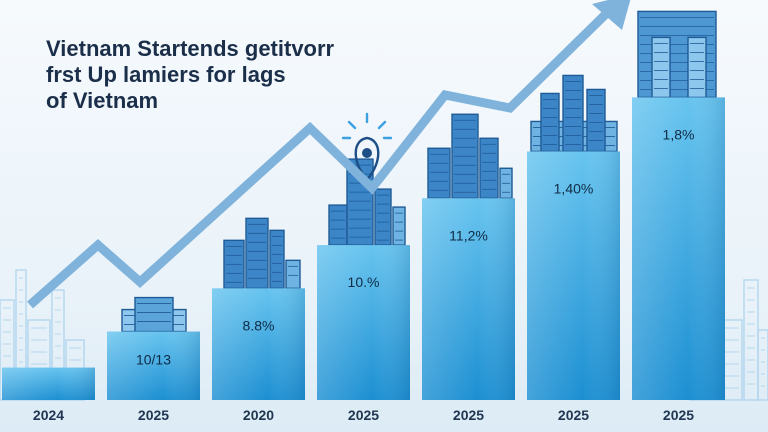 Image resolution: width=768 pixels, height=432 pixels. What do you see at coordinates (166, 74) in the screenshot?
I see `title-line-2: frst Up lamiers for lags` at bounding box center [166, 74].